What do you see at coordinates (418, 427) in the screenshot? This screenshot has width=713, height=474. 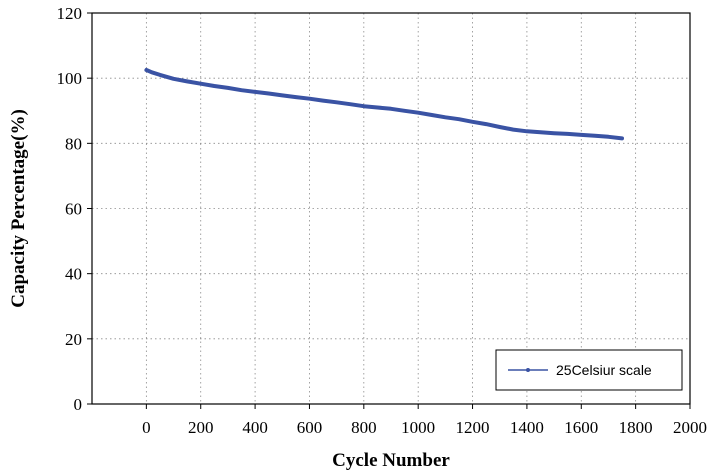 I see `x-tick-label: 1000` at bounding box center [418, 427].